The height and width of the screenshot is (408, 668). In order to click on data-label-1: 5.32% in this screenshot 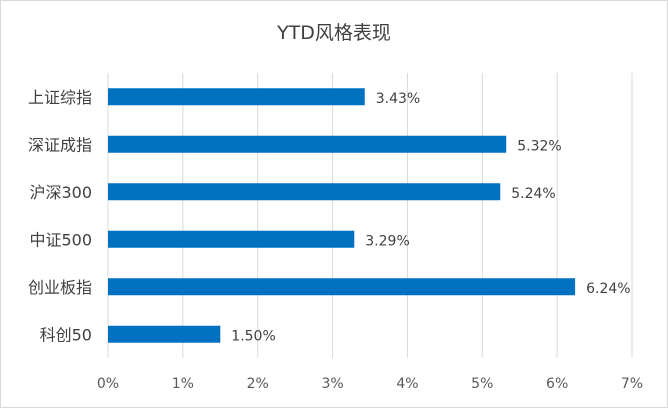, I will do `click(539, 146)`.